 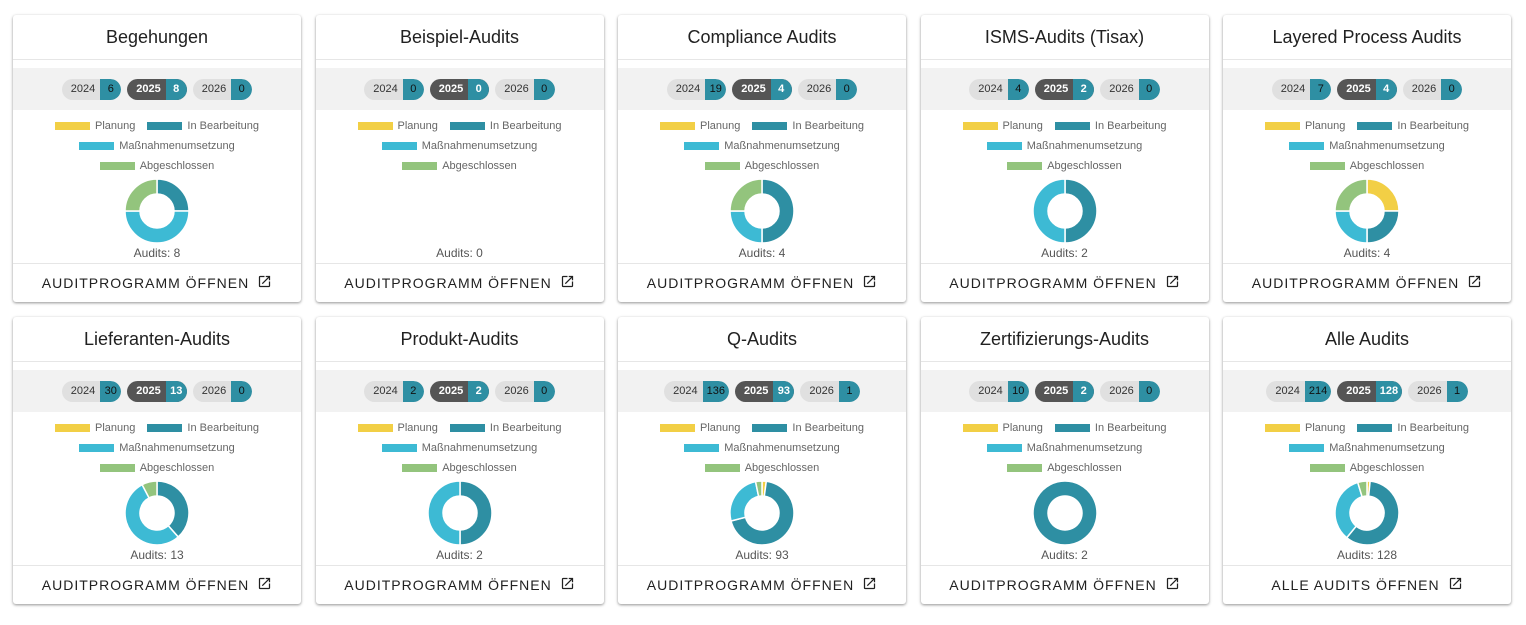 What do you see at coordinates (91, 391) in the screenshot?
I see `year-chip-2024: 2024 30` at bounding box center [91, 391].